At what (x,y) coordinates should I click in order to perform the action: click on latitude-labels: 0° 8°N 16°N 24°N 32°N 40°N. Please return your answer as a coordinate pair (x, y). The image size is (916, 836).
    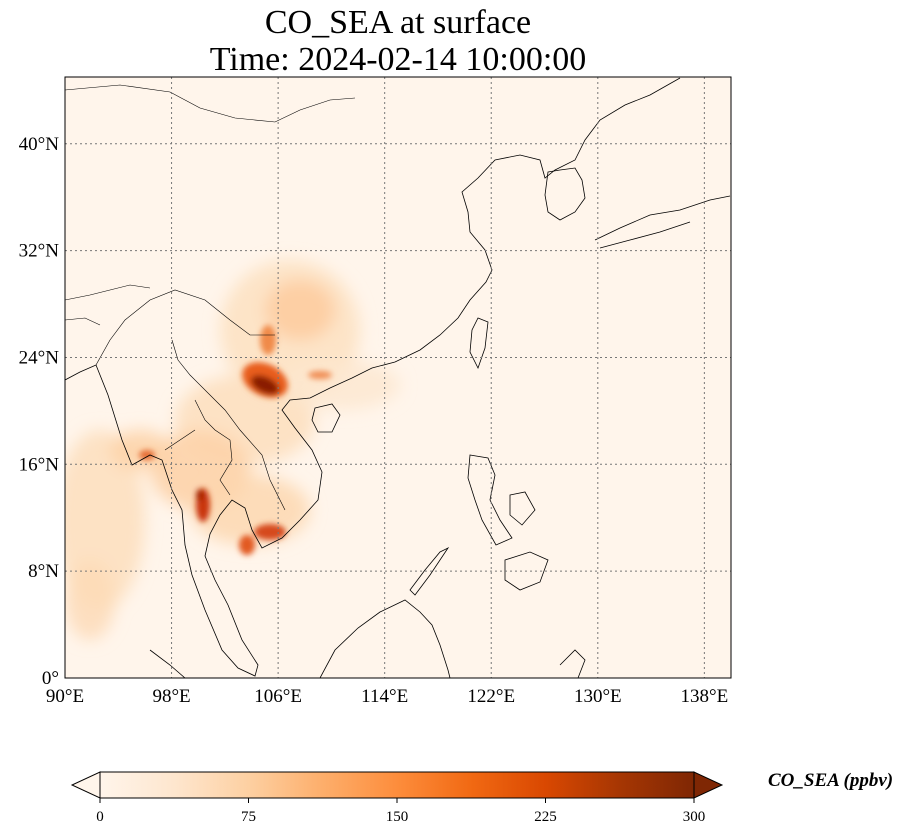
    Looking at the image, I should click on (39, 411).